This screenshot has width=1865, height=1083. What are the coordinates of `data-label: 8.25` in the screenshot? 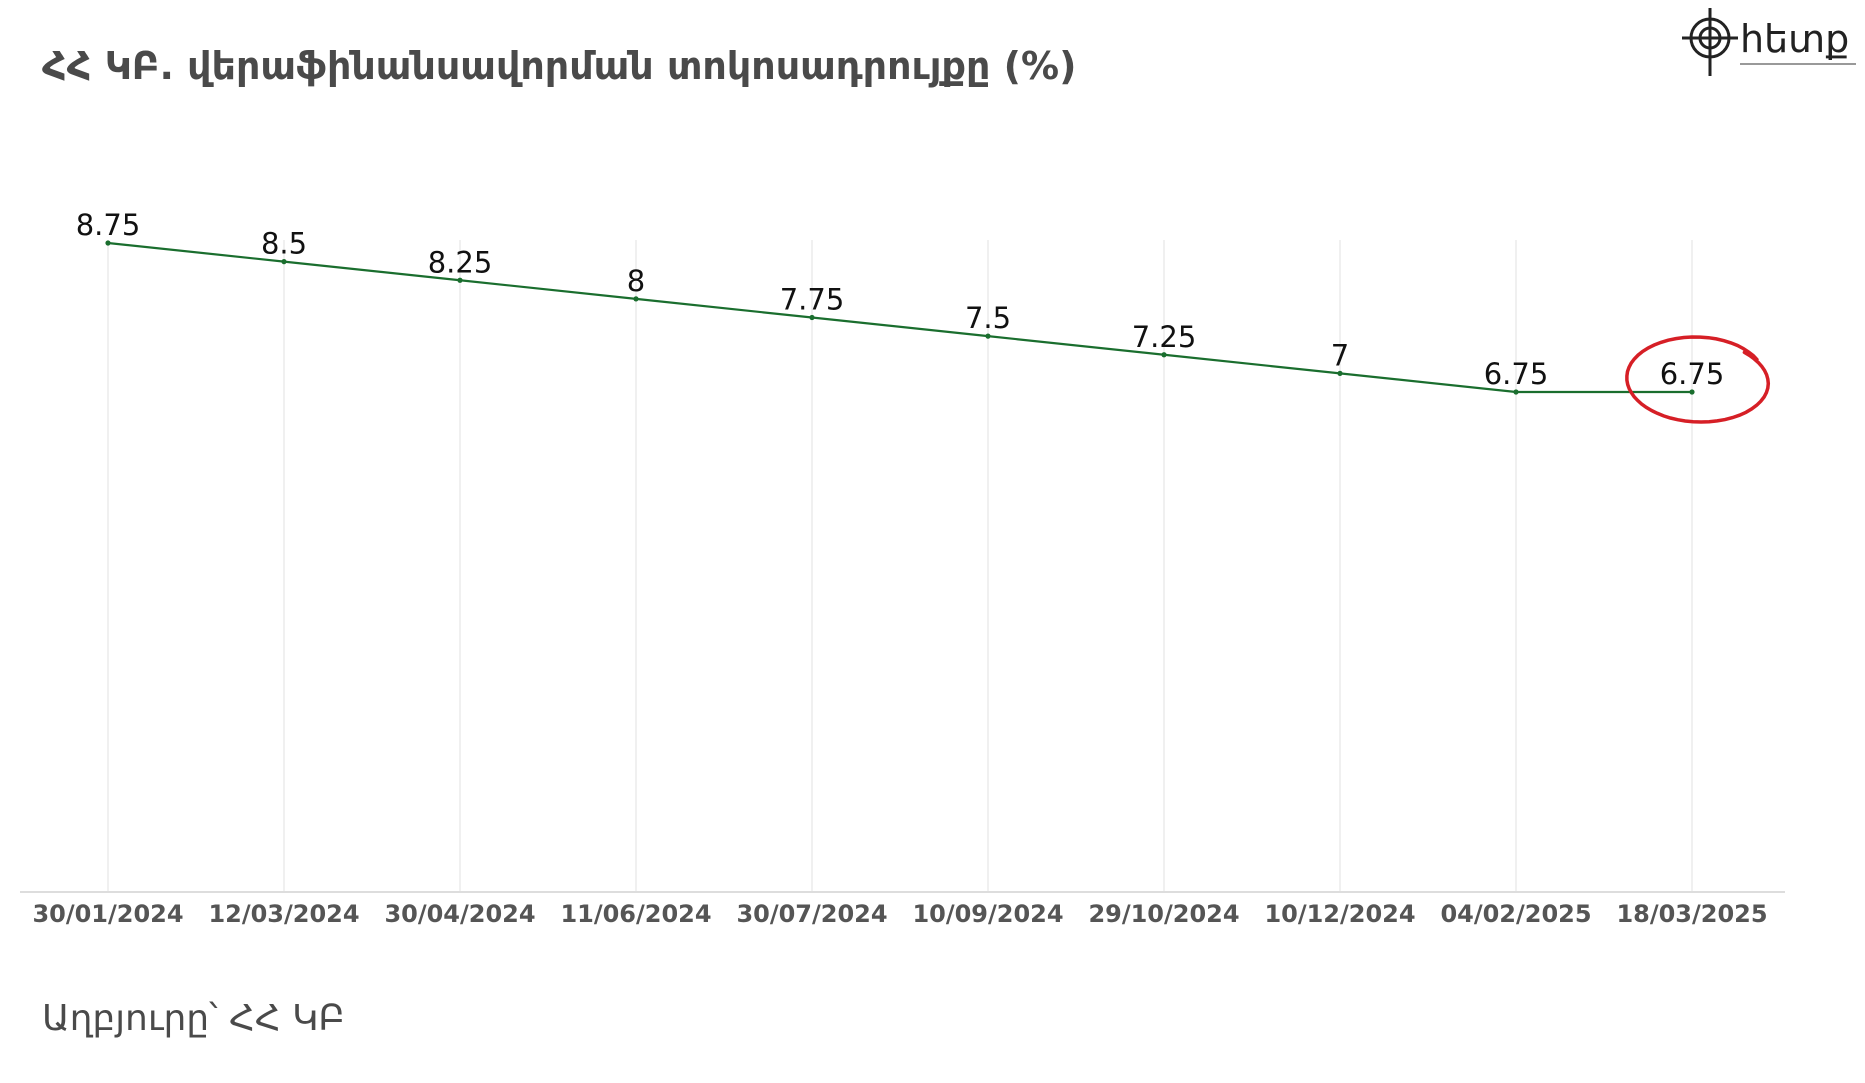 It's located at (460, 262).